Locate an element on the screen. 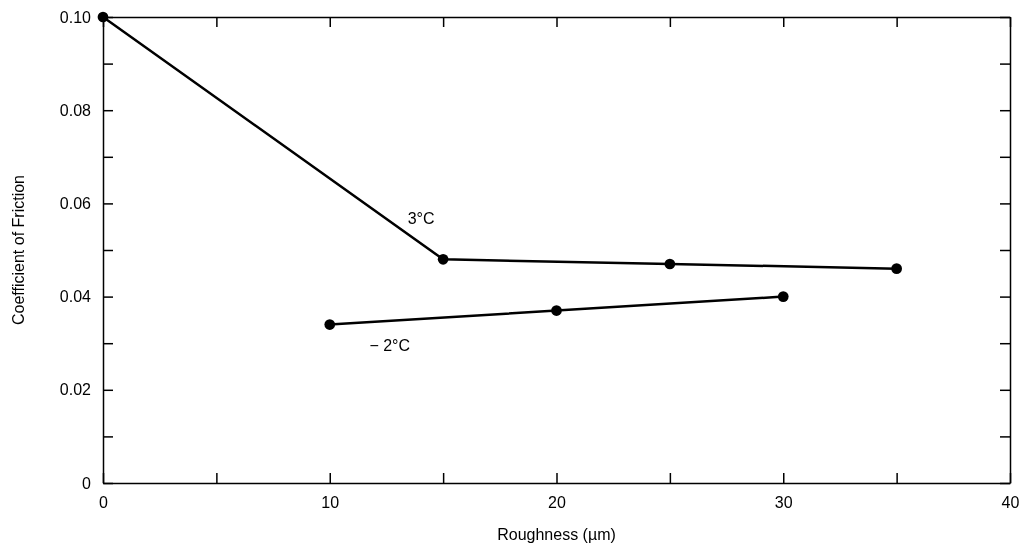  y-tick-label: 0.02 is located at coordinates (75, 390).